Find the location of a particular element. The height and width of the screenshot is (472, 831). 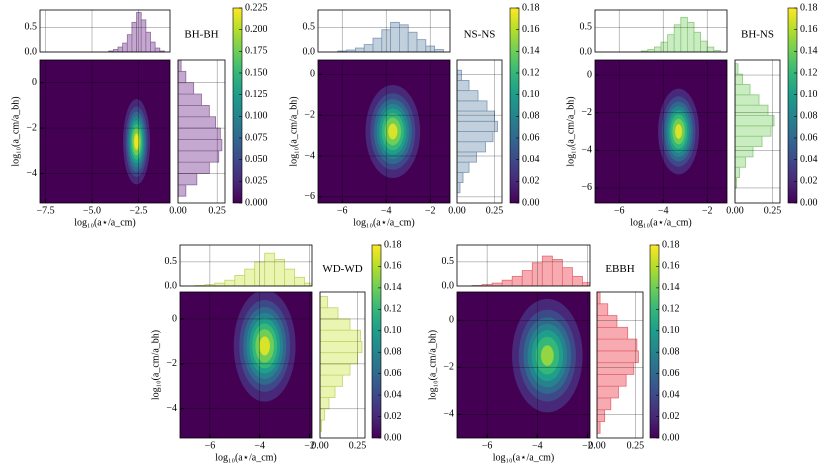

colorbar-tick-label: 0.16 is located at coordinates (809, 29).